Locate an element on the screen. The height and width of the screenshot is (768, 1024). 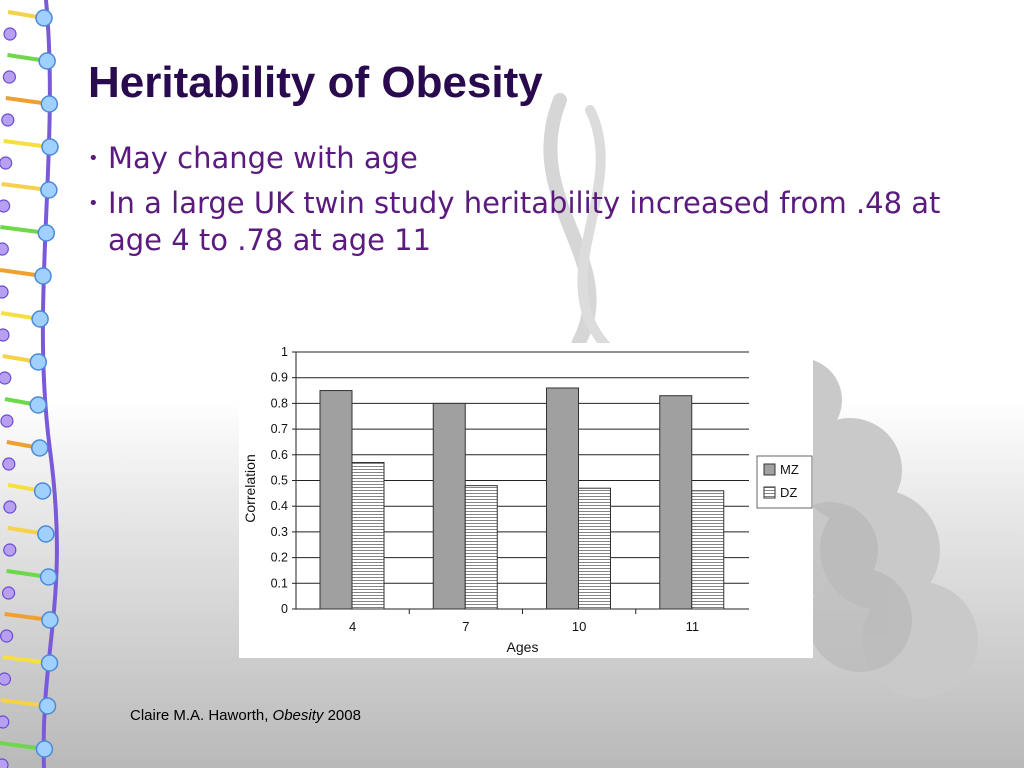
y-tick-label: 1 is located at coordinates (284, 352).